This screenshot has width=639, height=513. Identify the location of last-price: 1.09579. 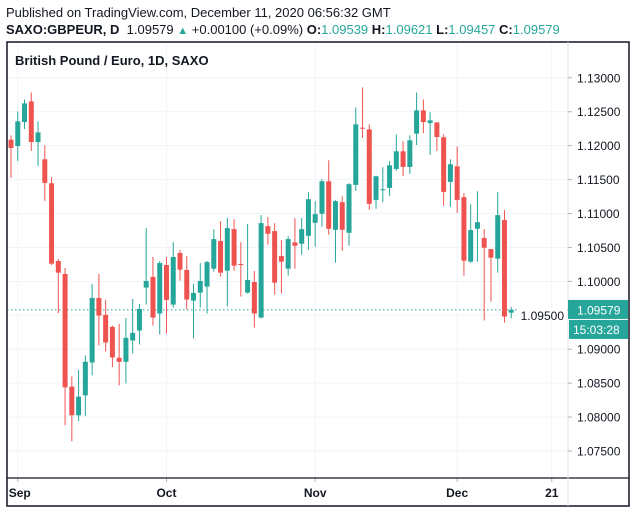
(150, 29).